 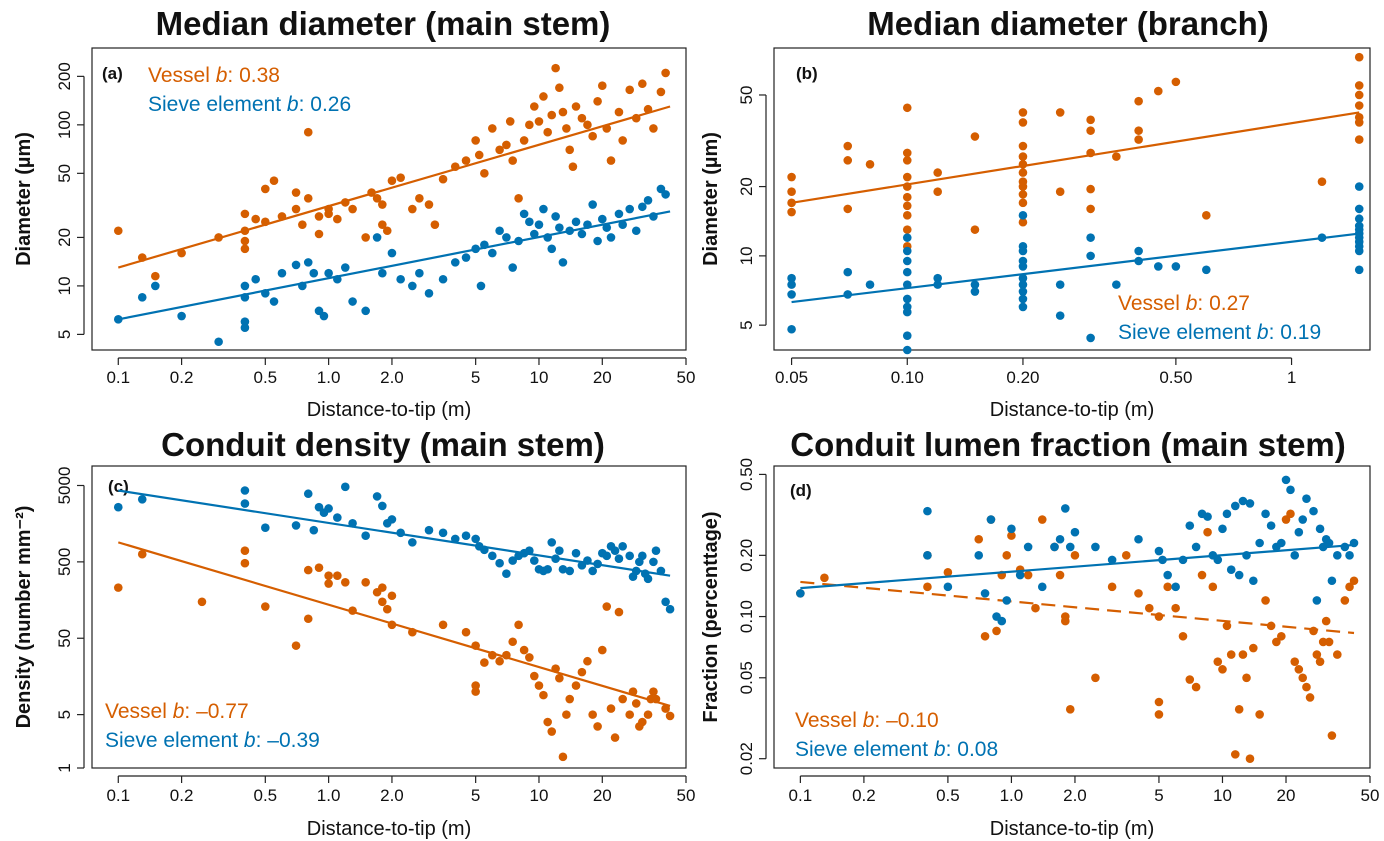 I want to click on x-tick-label: 20, so click(x=602, y=377).